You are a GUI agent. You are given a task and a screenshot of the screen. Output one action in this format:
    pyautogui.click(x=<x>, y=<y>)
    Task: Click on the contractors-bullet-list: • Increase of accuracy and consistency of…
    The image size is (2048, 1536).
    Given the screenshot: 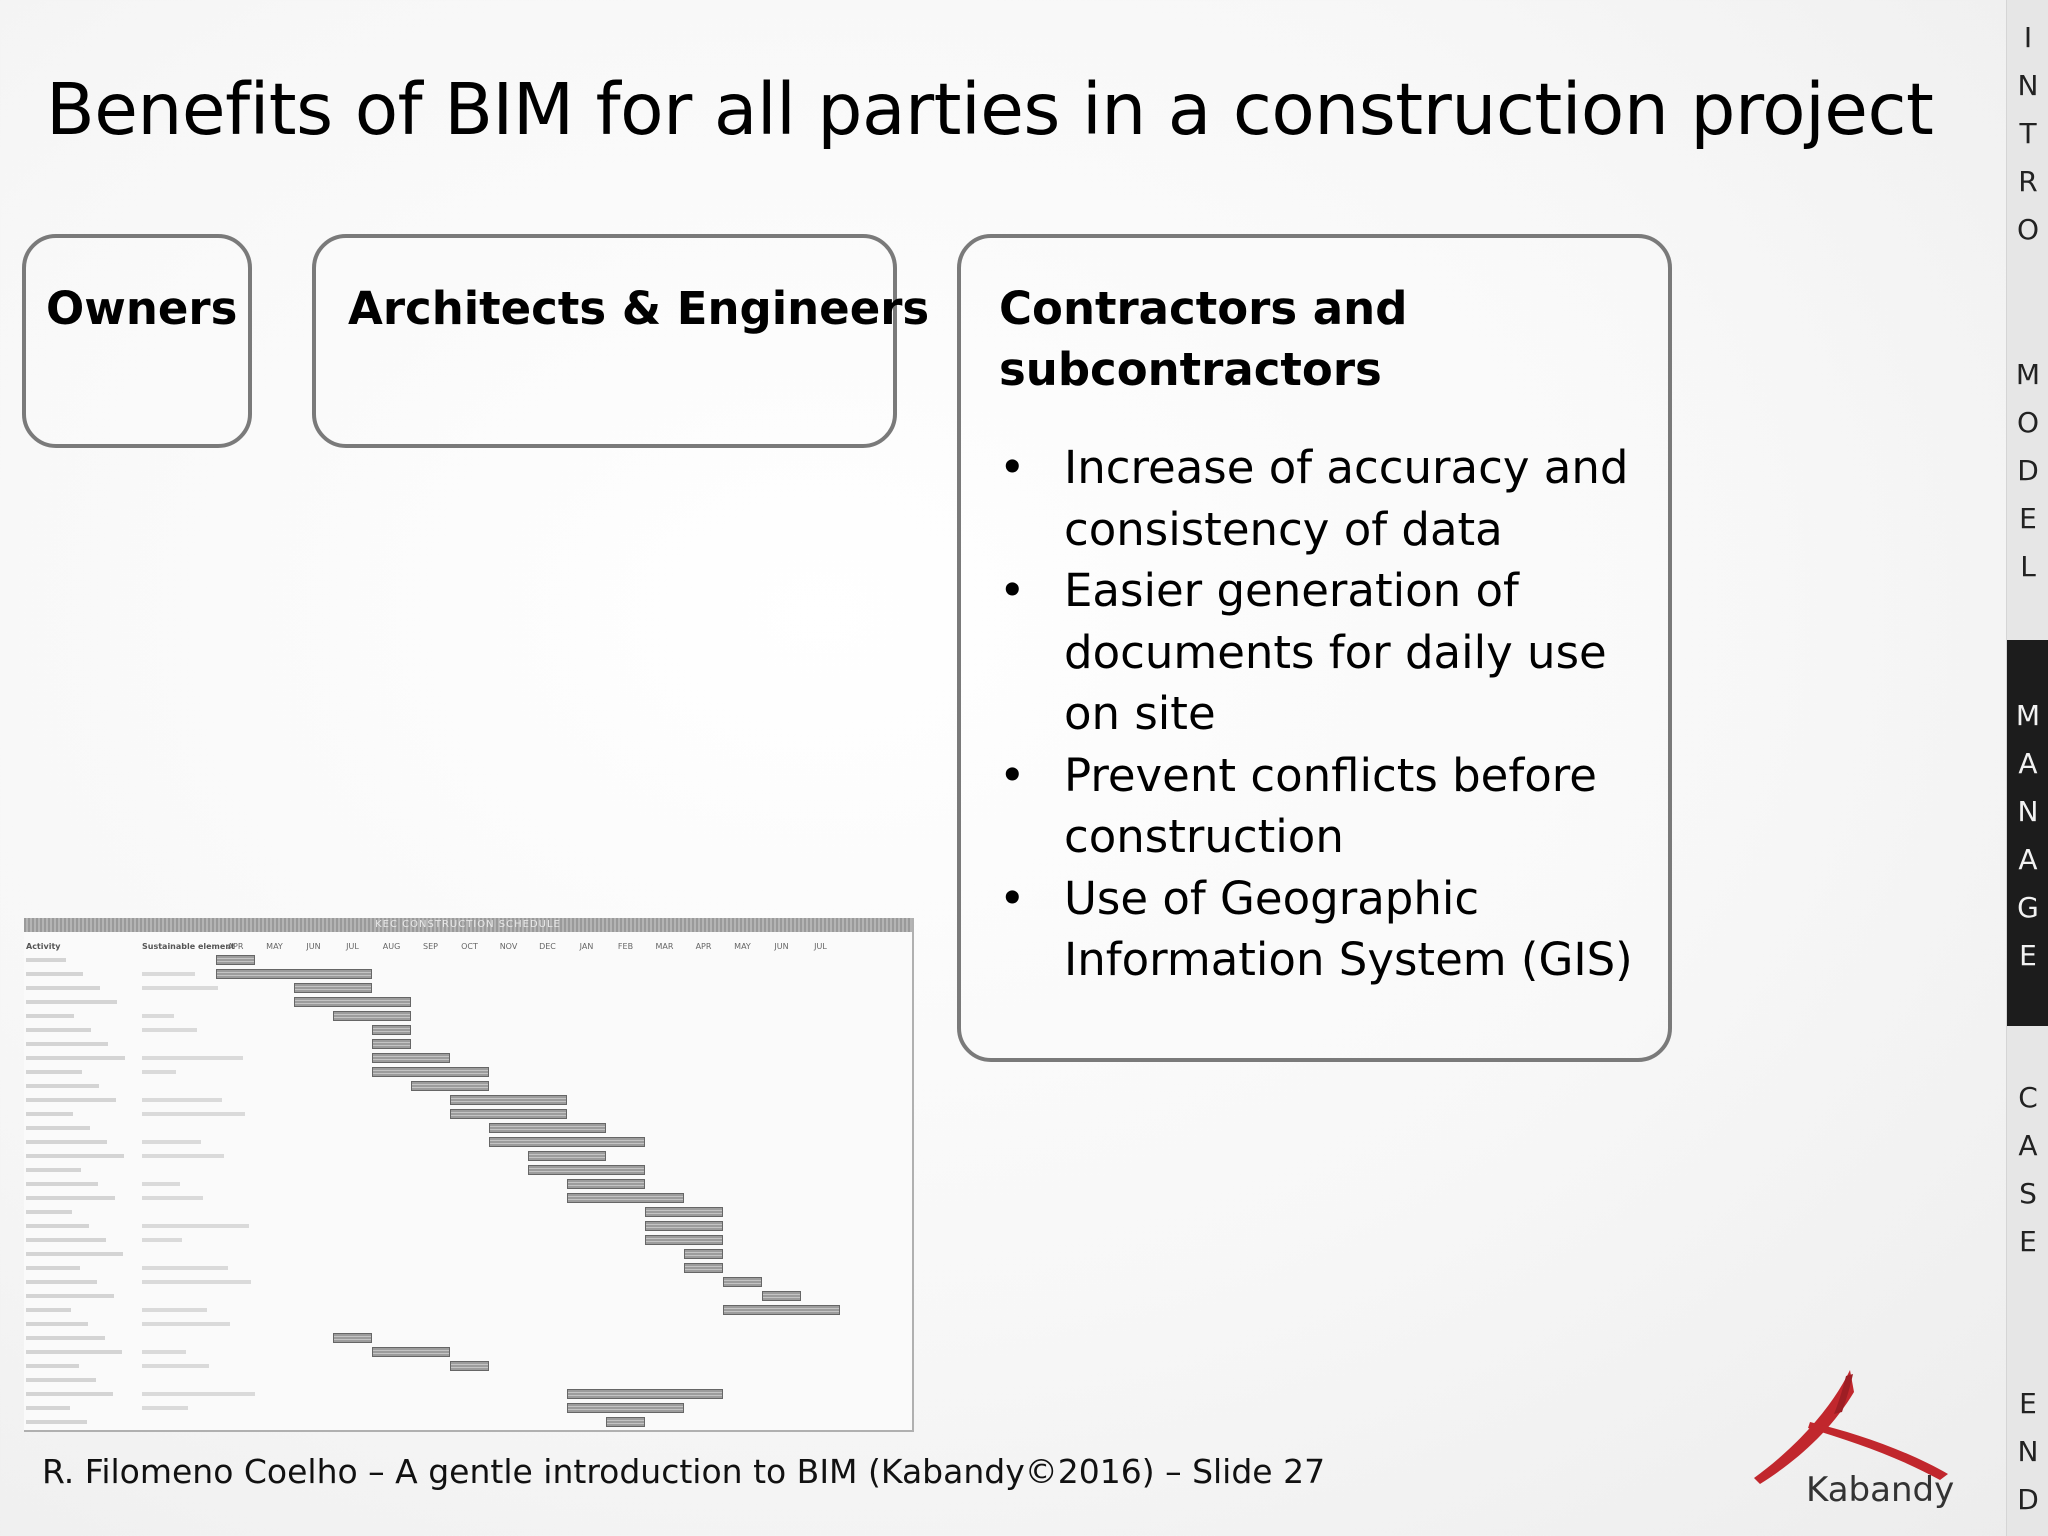 What is the action you would take?
    pyautogui.click(x=1319, y=714)
    